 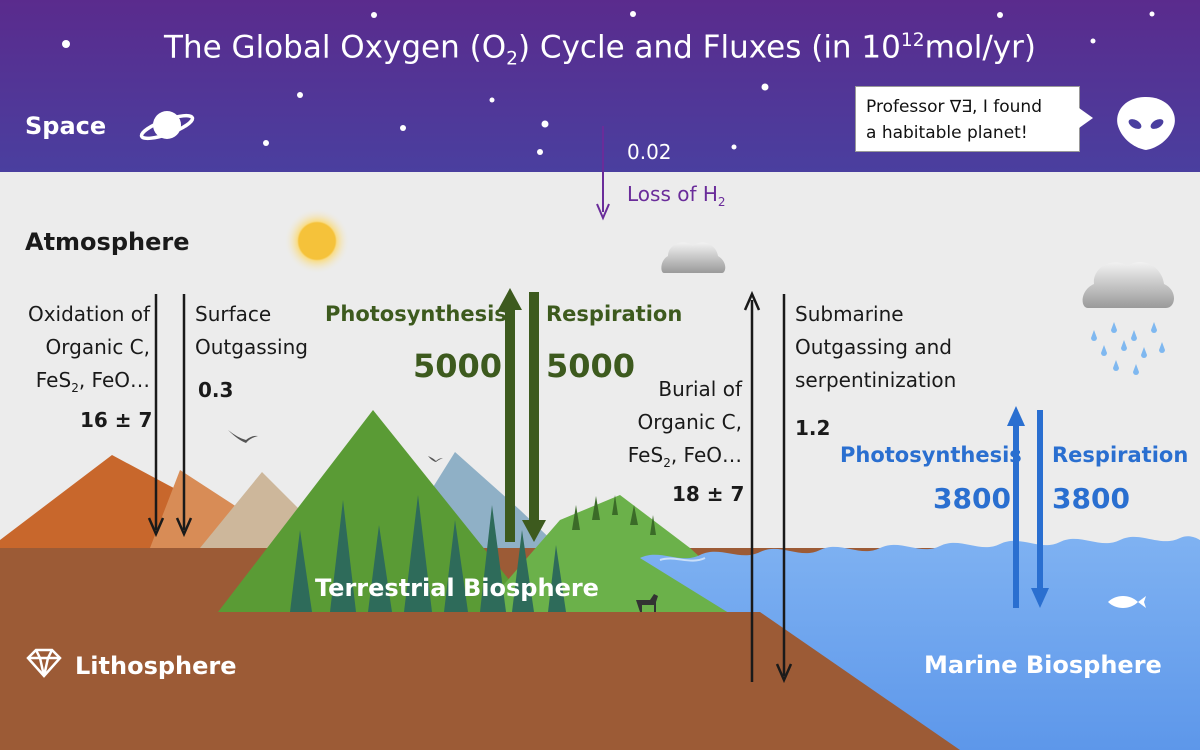 What do you see at coordinates (457, 588) in the screenshot?
I see `terrestrial-biosphere-label: Terrestrial Biosphere` at bounding box center [457, 588].